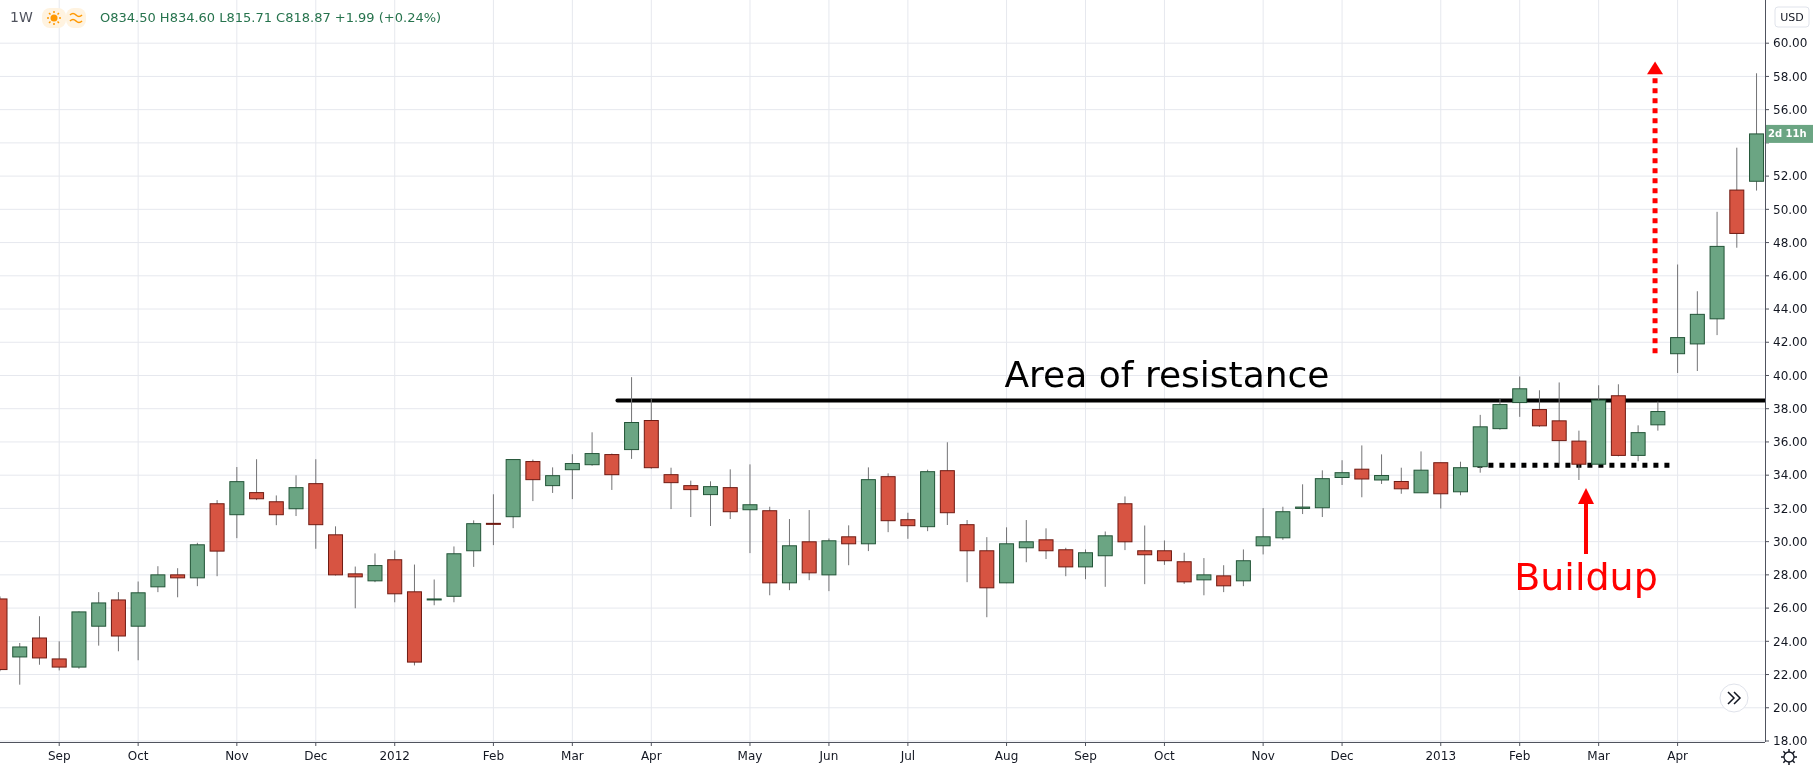 The height and width of the screenshot is (771, 1813). What do you see at coordinates (394, 756) in the screenshot?
I see `x-tick-label: 2012` at bounding box center [394, 756].